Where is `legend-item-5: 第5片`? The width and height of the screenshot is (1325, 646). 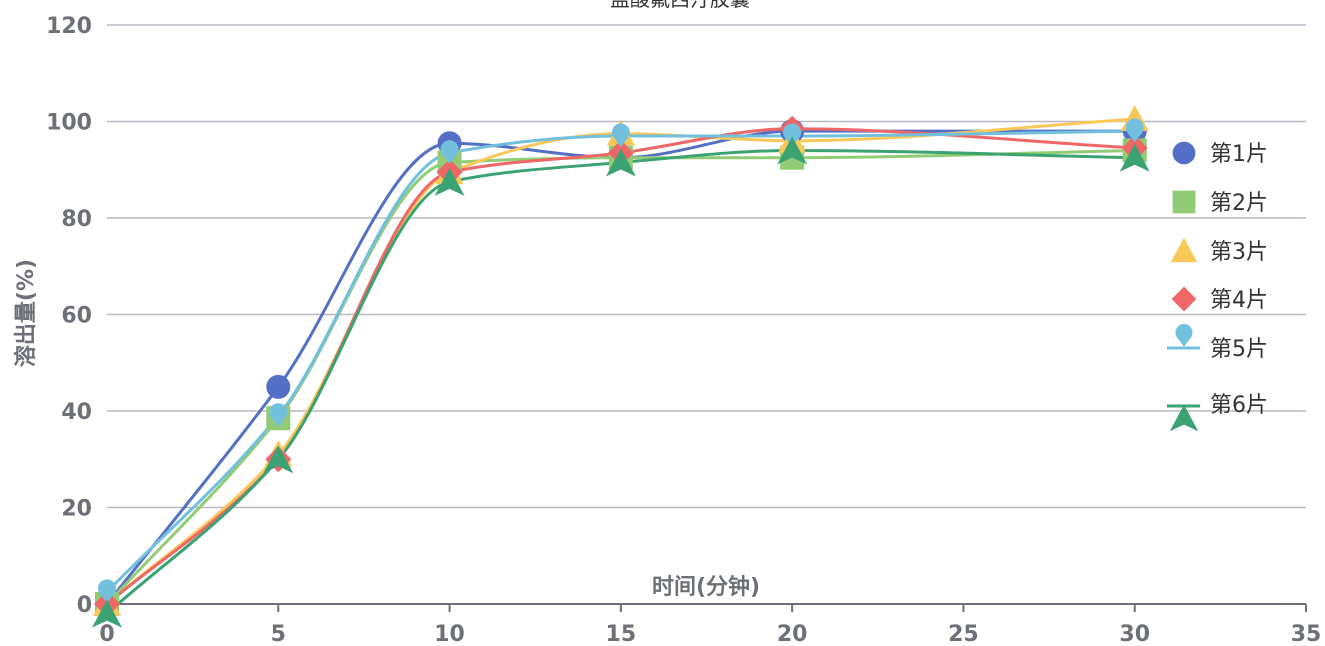
legend-item-5: 第5片 is located at coordinates (1217, 343).